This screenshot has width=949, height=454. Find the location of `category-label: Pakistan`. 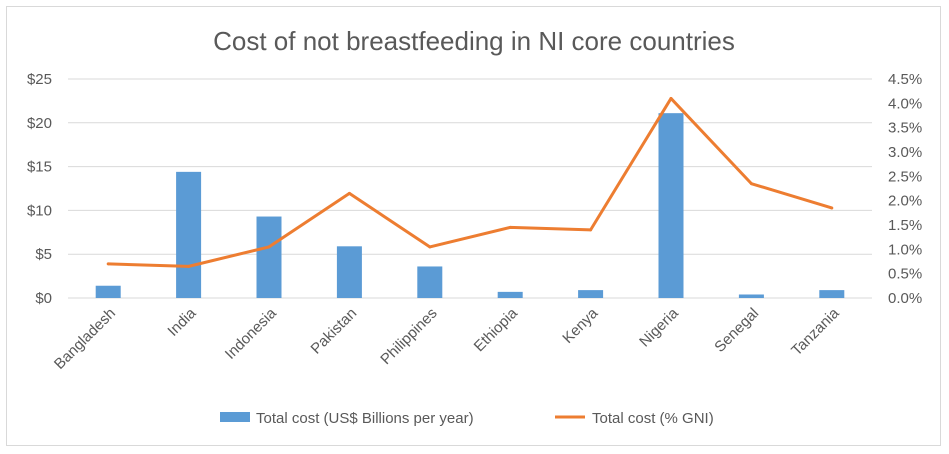

category-label: Pakistan is located at coordinates (334, 331).